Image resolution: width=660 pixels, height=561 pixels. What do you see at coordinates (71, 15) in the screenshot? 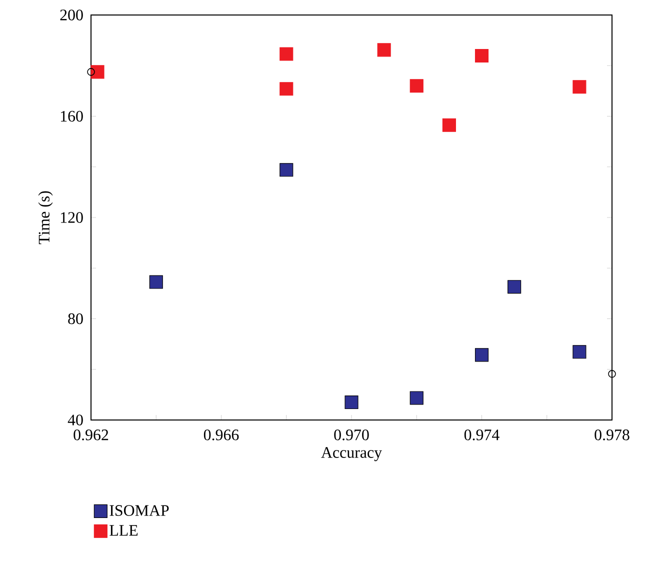
I see `y-tick-label: 200` at bounding box center [71, 15].